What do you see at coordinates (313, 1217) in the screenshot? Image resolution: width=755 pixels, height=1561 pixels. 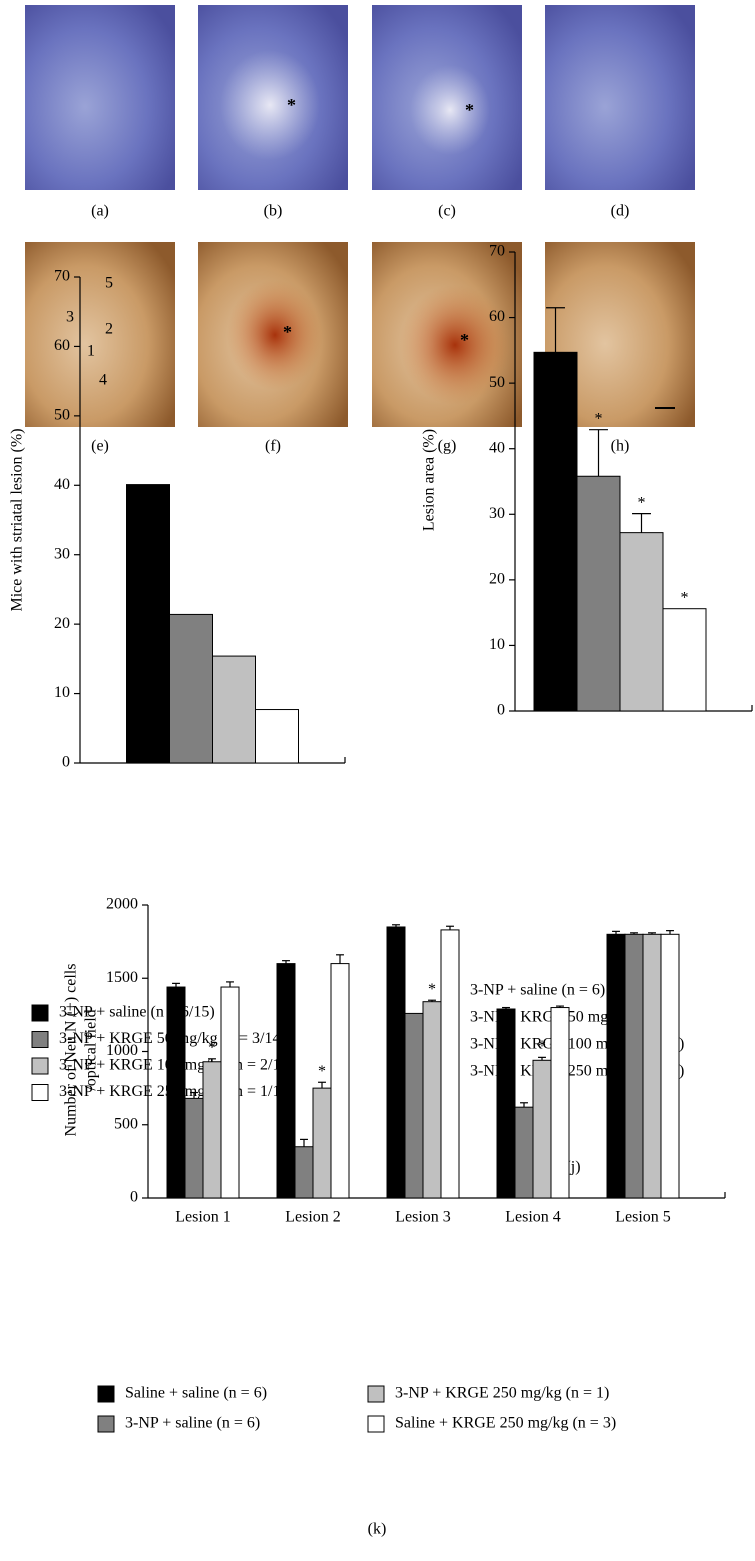 I see `x-tick-label: Lesion 2` at bounding box center [313, 1217].